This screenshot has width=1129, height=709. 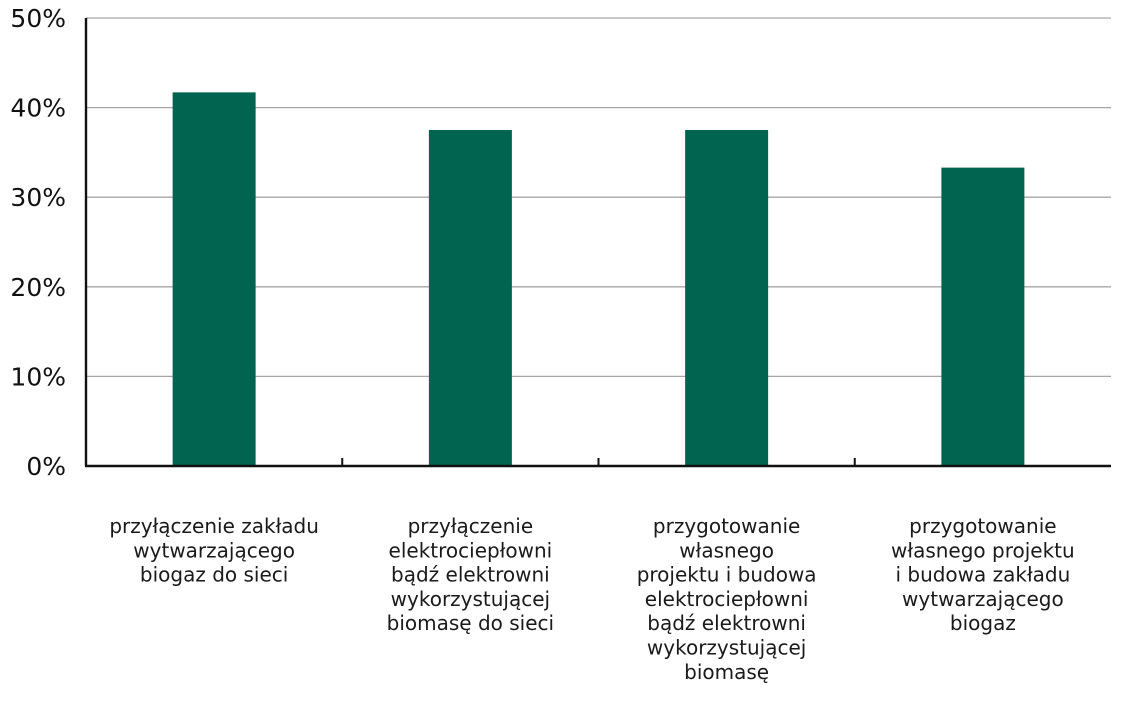 I want to click on x-category-label-line: biomasę do sieci, so click(x=470, y=623).